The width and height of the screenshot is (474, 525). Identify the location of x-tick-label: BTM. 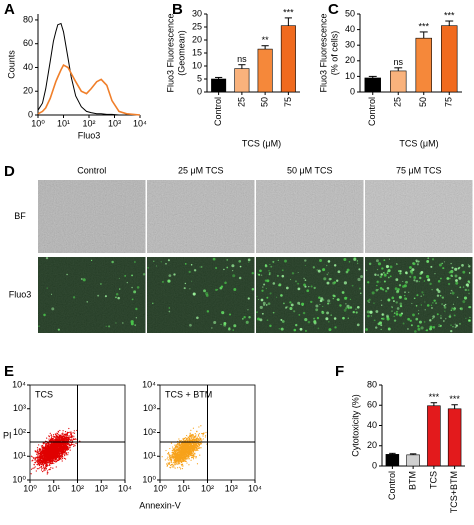
(413, 480).